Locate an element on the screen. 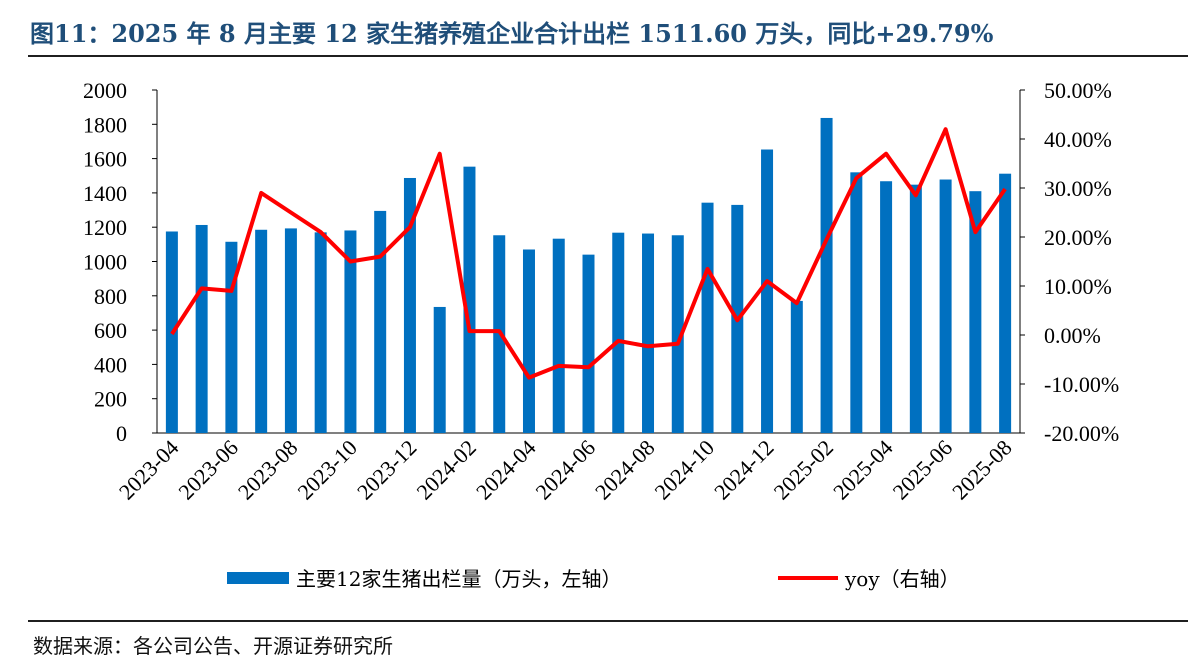 This screenshot has width=1190, height=672. left-y-tick-label: 600 is located at coordinates (110, 330).